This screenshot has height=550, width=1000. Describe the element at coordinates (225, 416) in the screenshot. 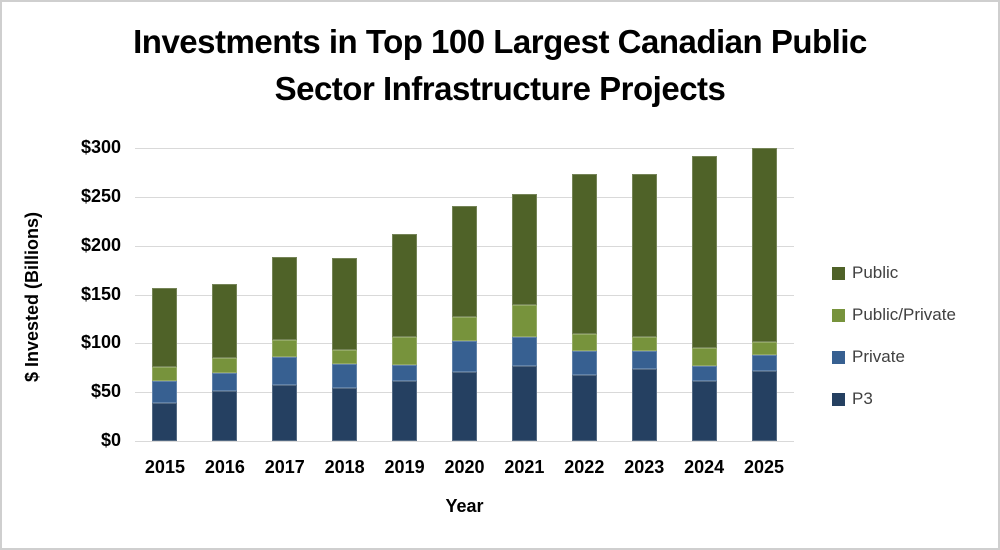

I see `bar-segment-p3-2016` at that location.